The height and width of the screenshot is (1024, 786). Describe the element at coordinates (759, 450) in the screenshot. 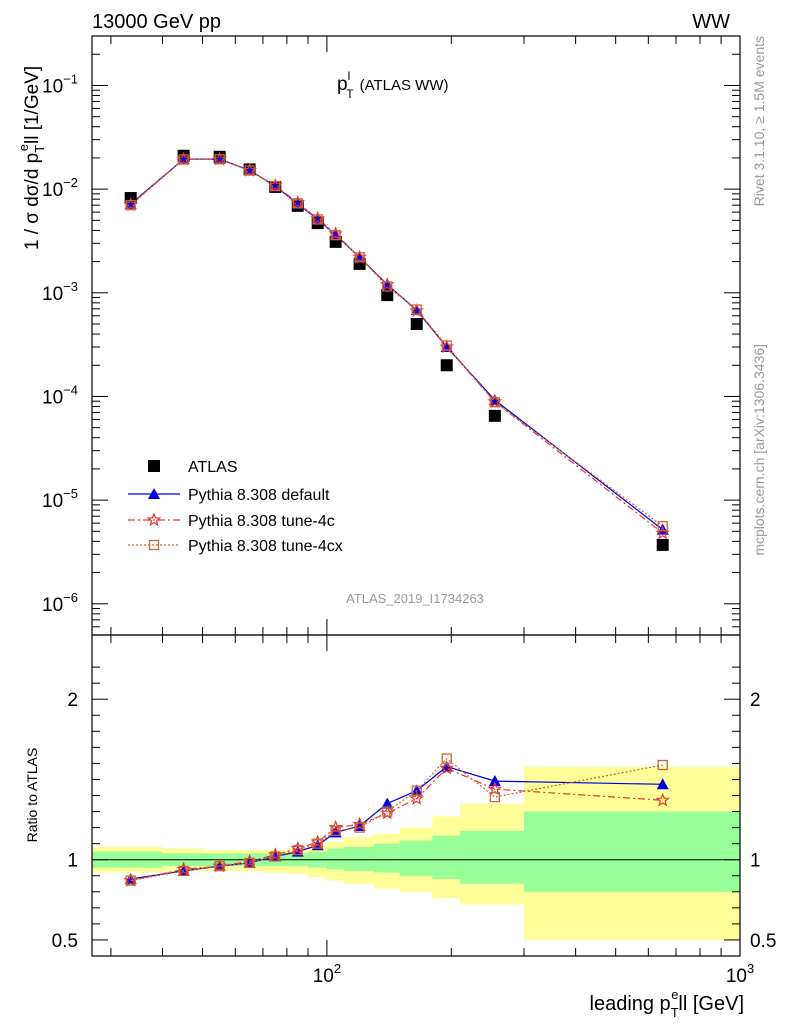

I see `mcplots-side-label: mcplots.cern.ch [arXiv:1306.3436]` at that location.